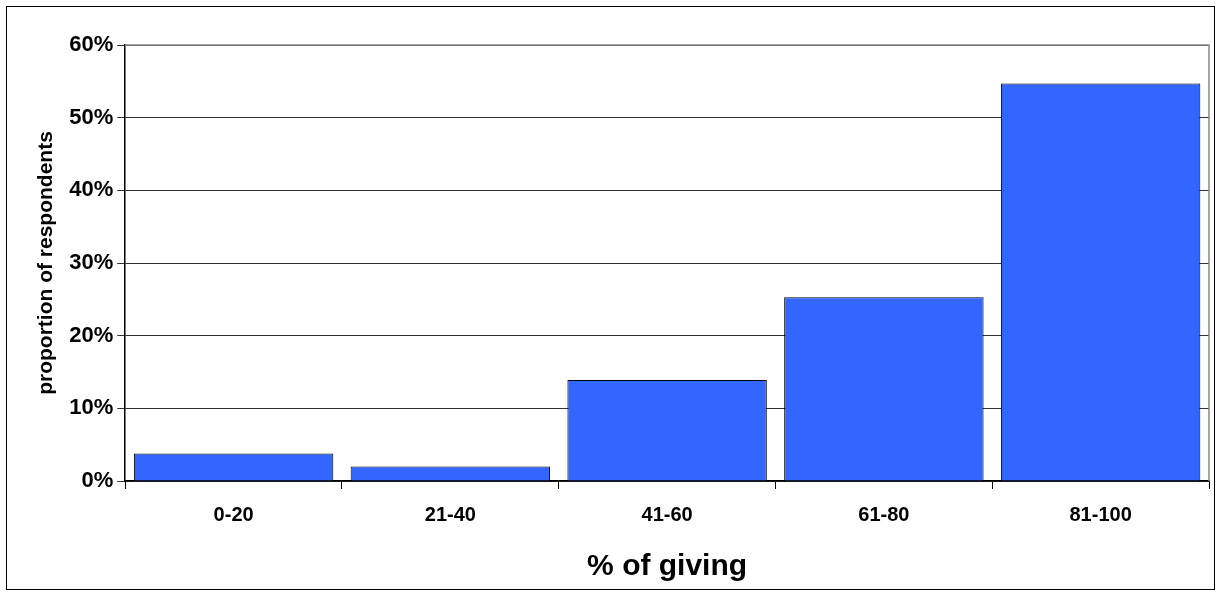  What do you see at coordinates (91, 116) in the screenshot?
I see `y-tick-label: 50%` at bounding box center [91, 116].